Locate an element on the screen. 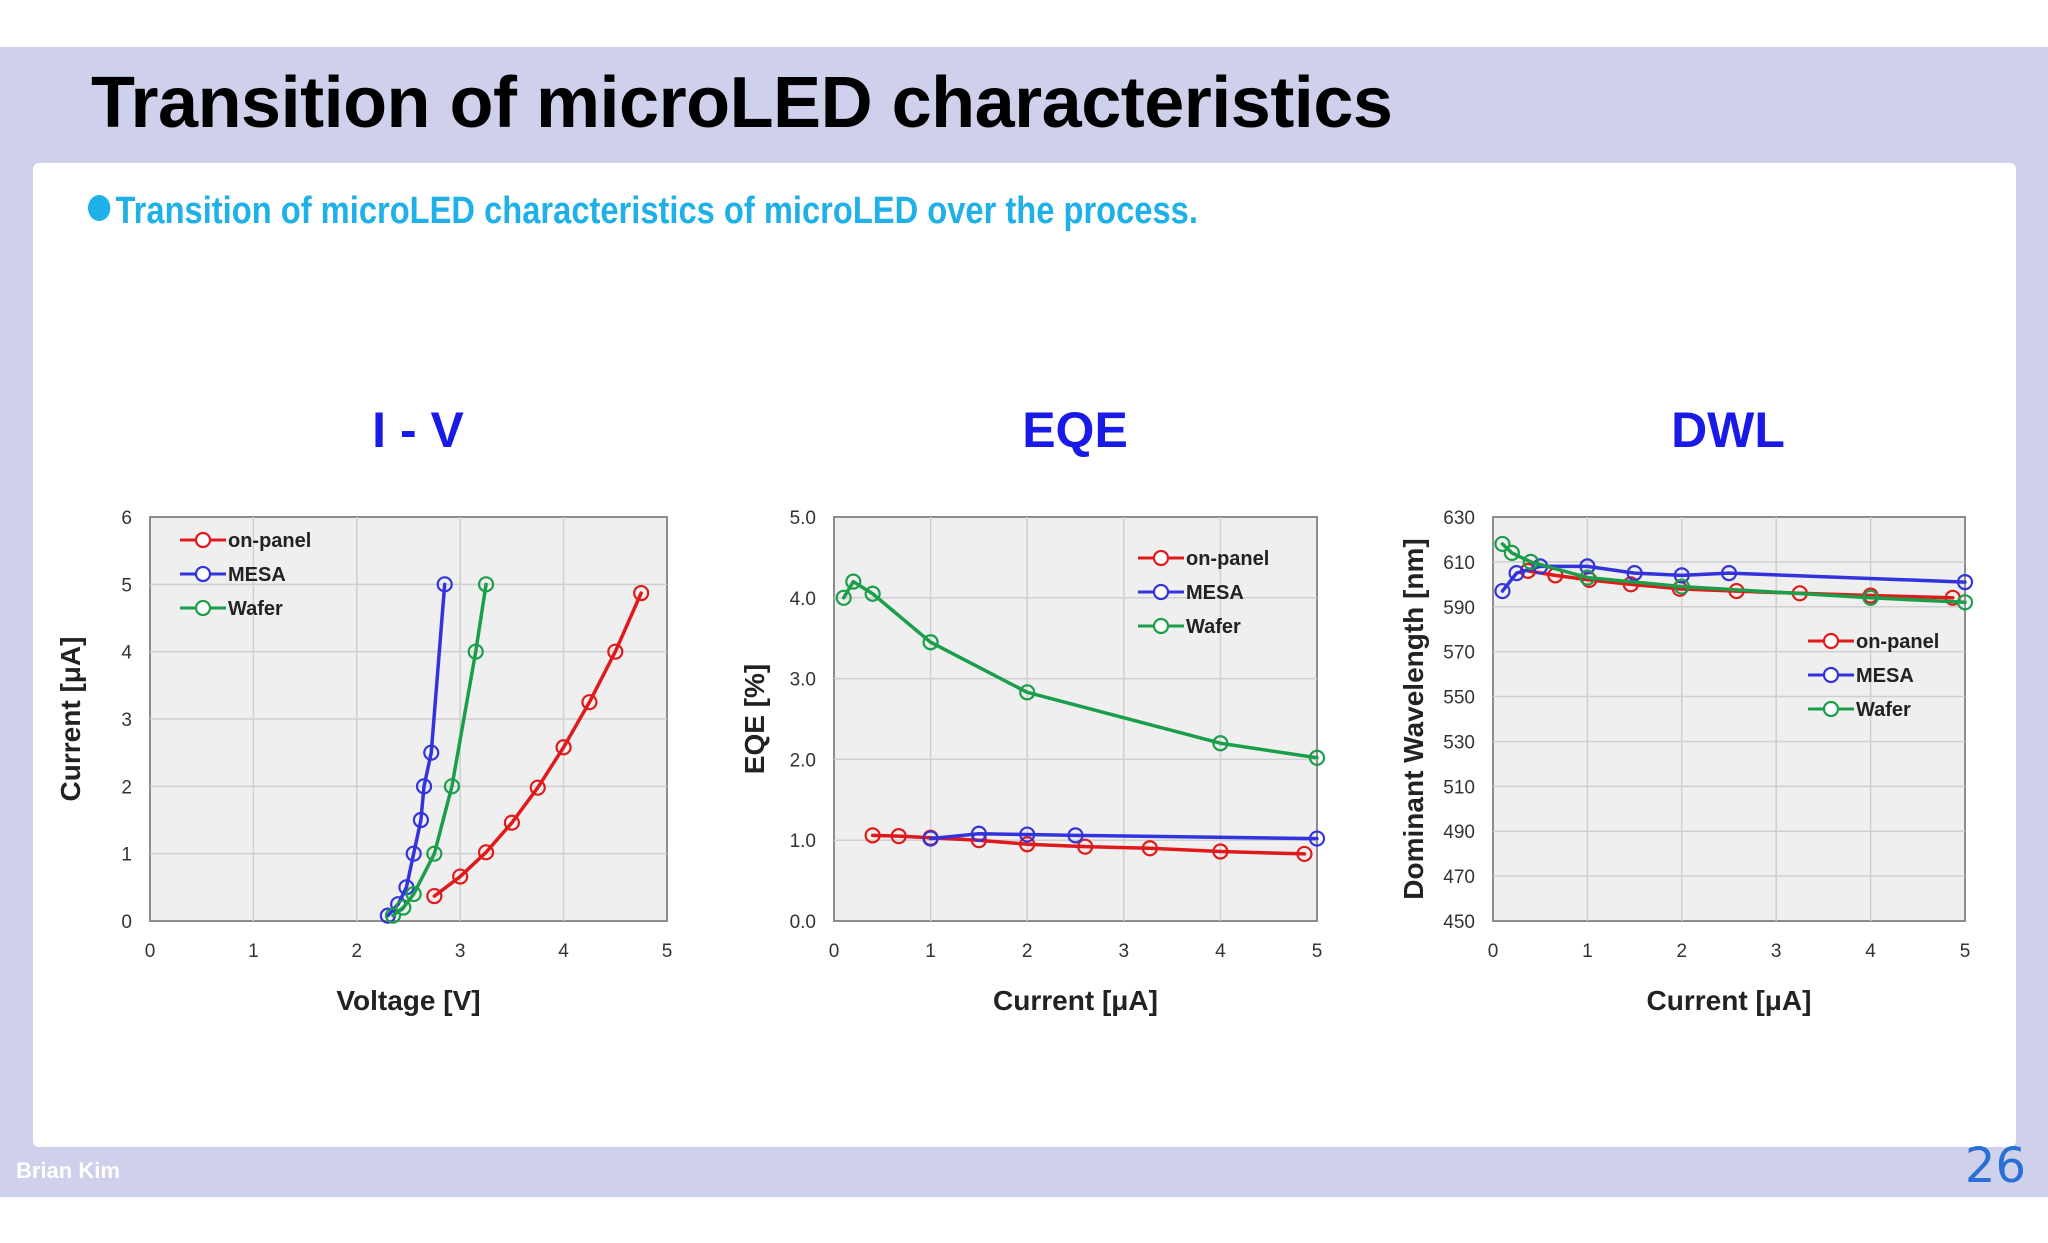  y-tick-label: 4 is located at coordinates (126, 653).